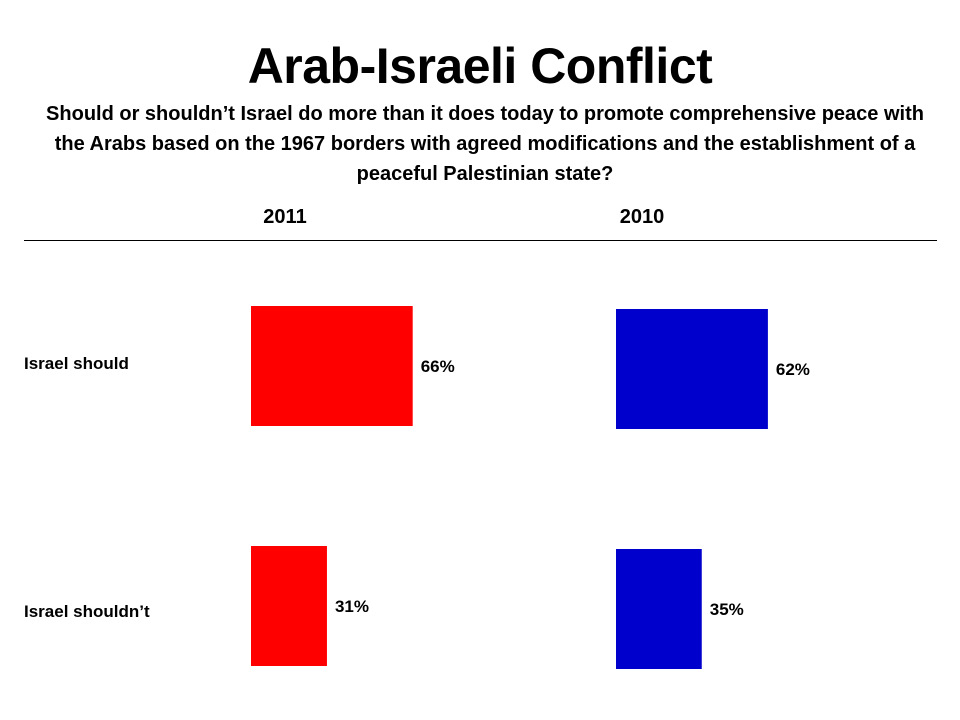  What do you see at coordinates (793, 369) in the screenshot?
I see `data-label-2010-should: 62%` at bounding box center [793, 369].